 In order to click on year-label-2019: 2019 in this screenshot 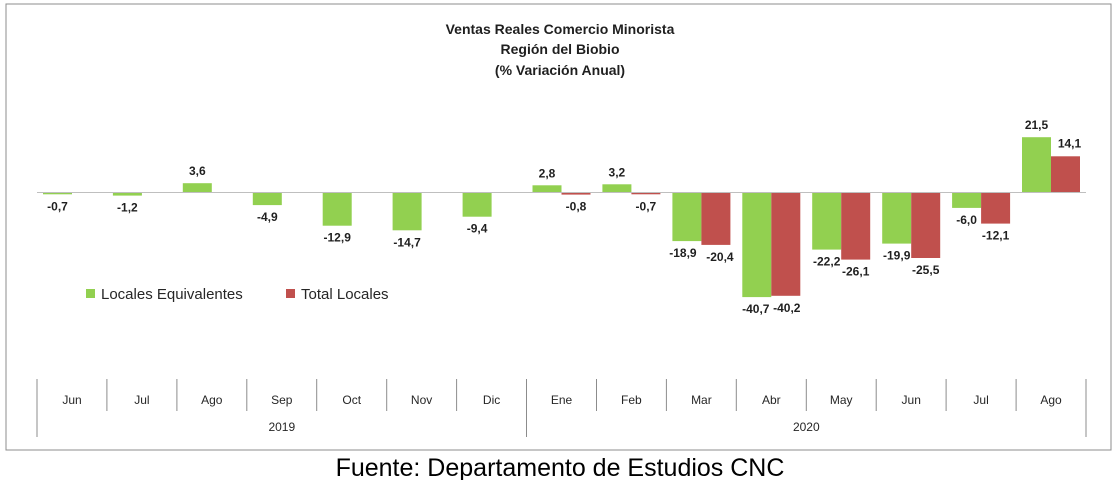, I will do `click(281, 427)`.